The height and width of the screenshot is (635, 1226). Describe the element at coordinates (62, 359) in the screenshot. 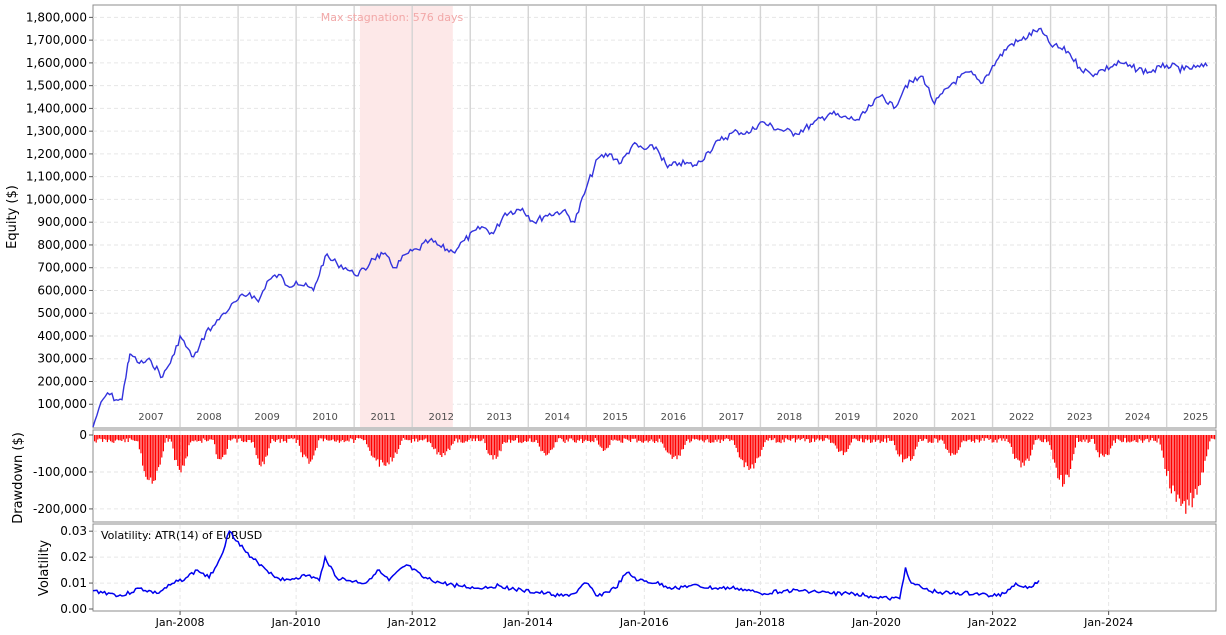

I see `equity-tick-label: 300,000` at that location.